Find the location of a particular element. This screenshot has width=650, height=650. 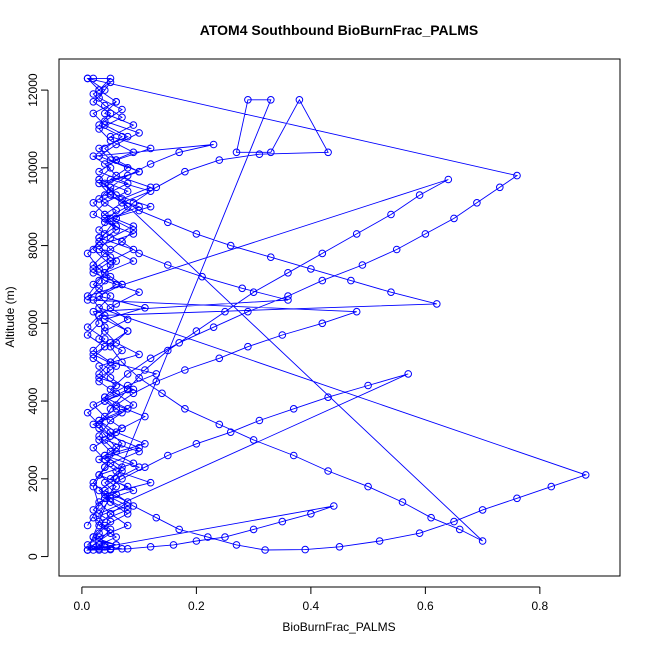

x-tick-label: 0.8 is located at coordinates (540, 606).